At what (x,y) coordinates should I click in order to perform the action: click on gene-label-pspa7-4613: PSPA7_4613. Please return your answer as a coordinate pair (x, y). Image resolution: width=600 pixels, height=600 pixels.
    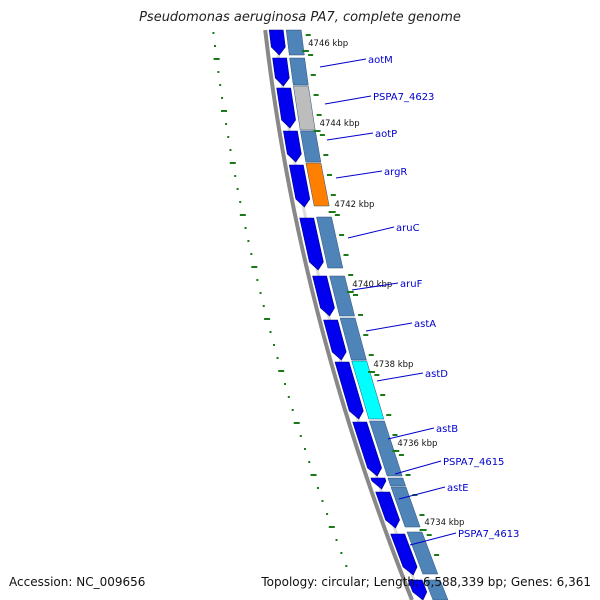
    Looking at the image, I should click on (488, 534).